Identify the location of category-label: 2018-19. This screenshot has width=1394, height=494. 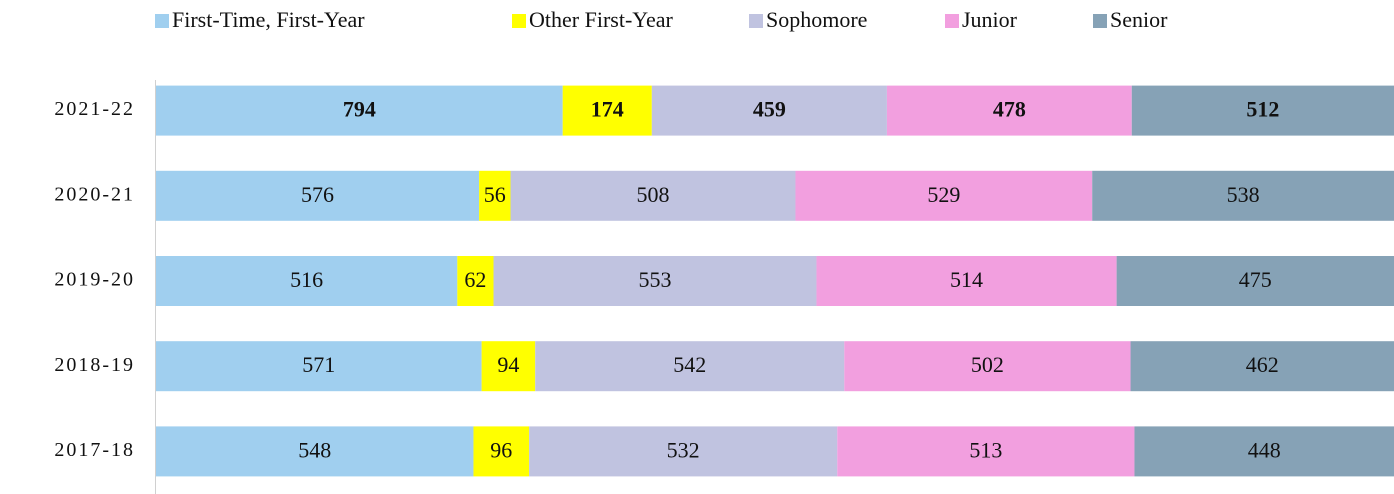
(94, 365).